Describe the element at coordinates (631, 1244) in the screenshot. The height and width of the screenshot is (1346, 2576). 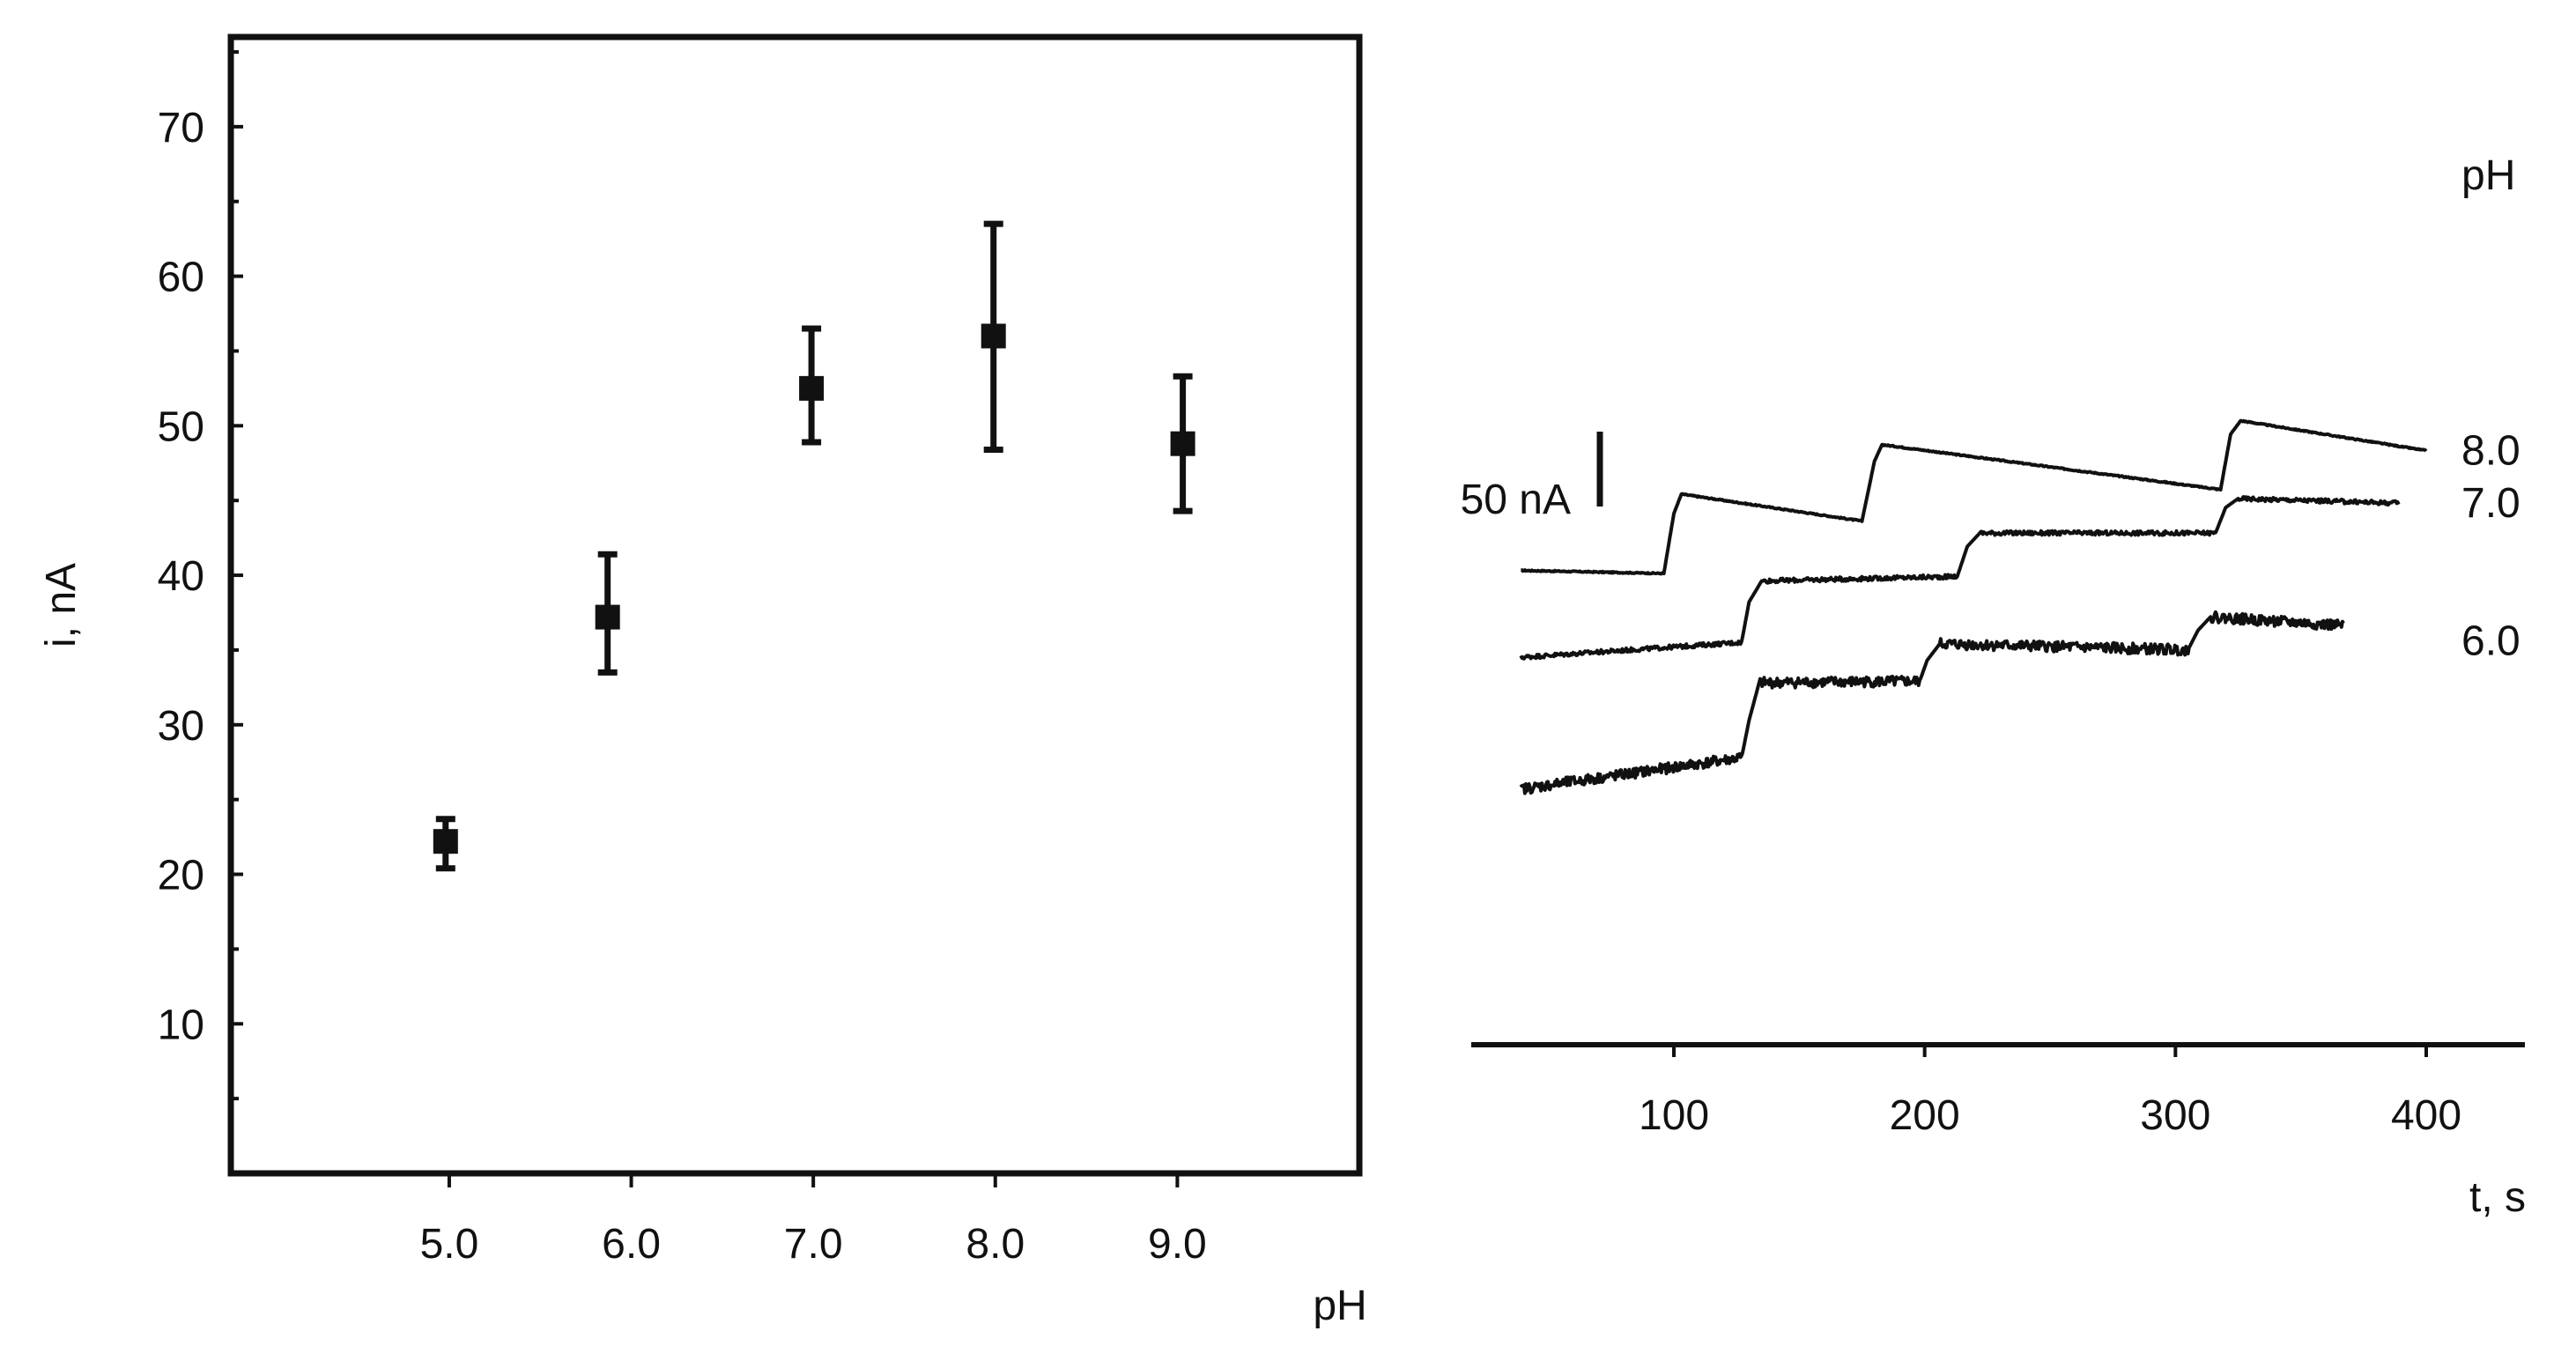
I see `x-tick-label: 6.0` at that location.